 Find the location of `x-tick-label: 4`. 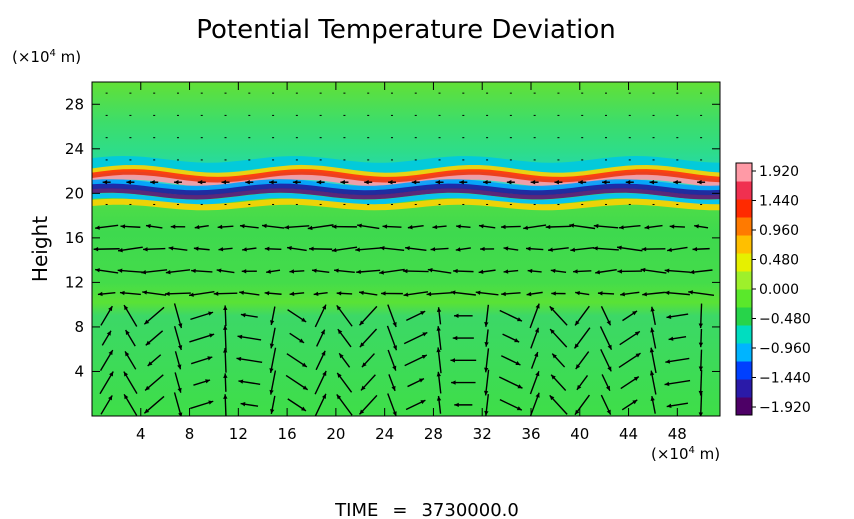

x-tick-label: 4 is located at coordinates (141, 434).